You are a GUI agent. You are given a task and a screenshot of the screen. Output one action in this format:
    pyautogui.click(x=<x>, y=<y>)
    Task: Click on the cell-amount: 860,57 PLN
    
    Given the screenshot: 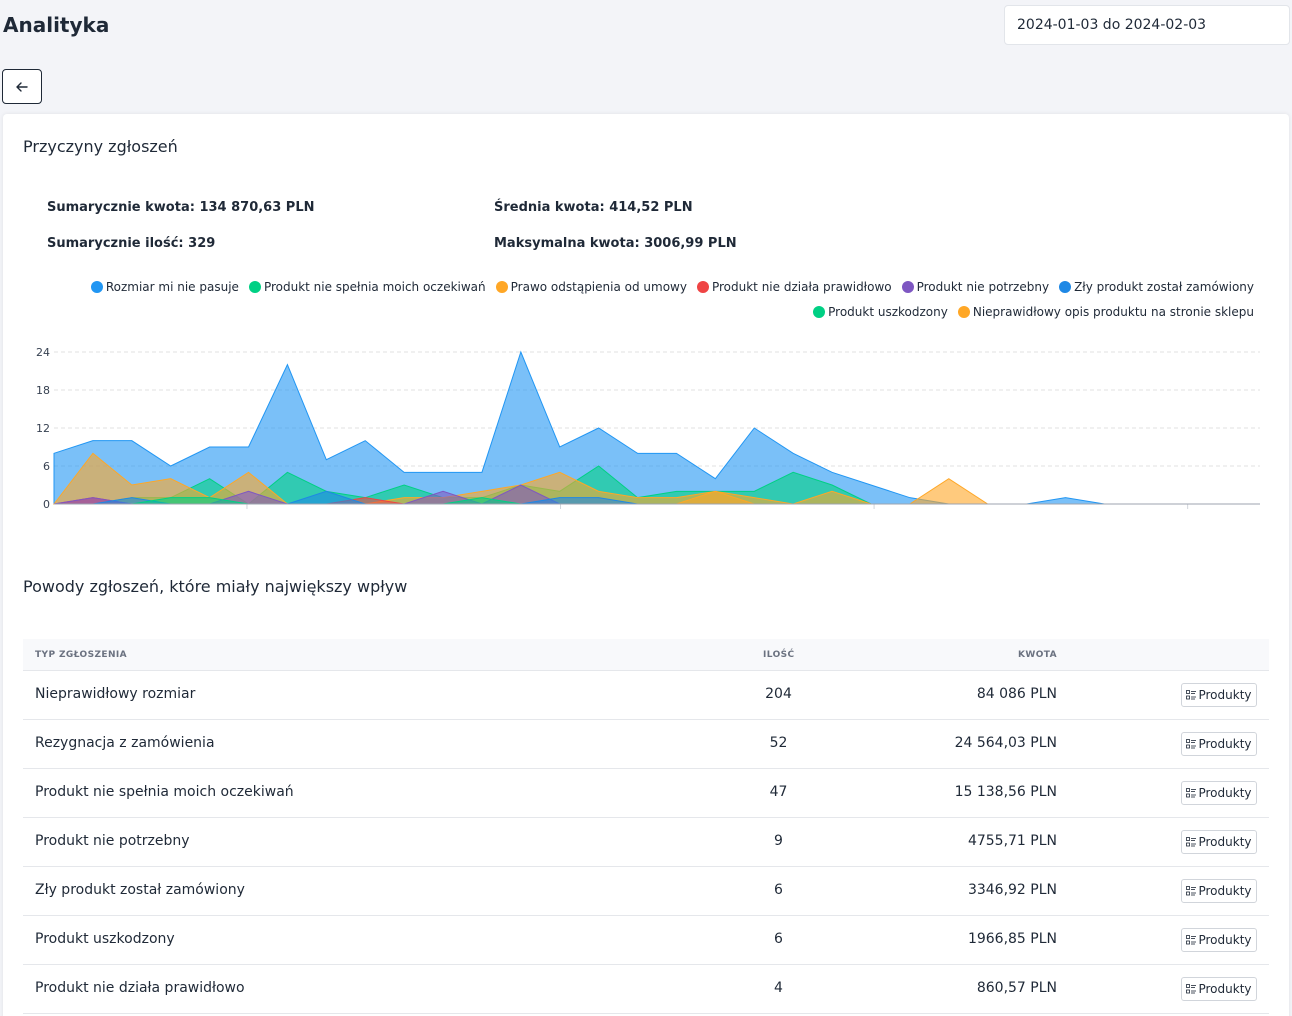 What is the action you would take?
    pyautogui.click(x=1016, y=988)
    